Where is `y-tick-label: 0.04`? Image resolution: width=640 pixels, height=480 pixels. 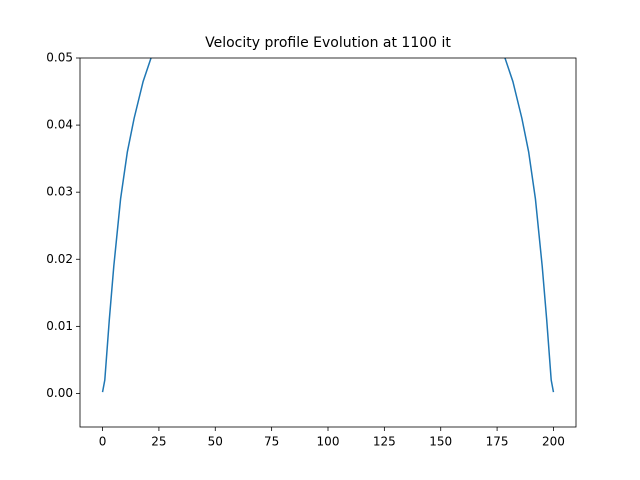
y-tick-label: 0.04 is located at coordinates (59, 125).